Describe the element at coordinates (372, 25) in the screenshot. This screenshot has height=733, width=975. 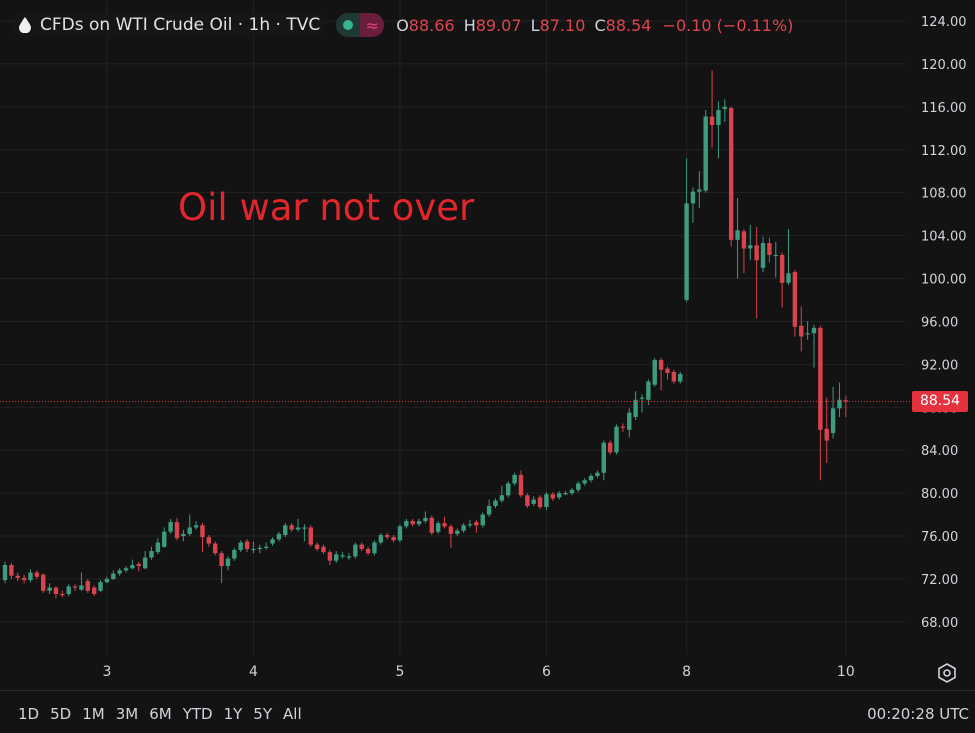
I see `delayed-data-icon: ≈` at that location.